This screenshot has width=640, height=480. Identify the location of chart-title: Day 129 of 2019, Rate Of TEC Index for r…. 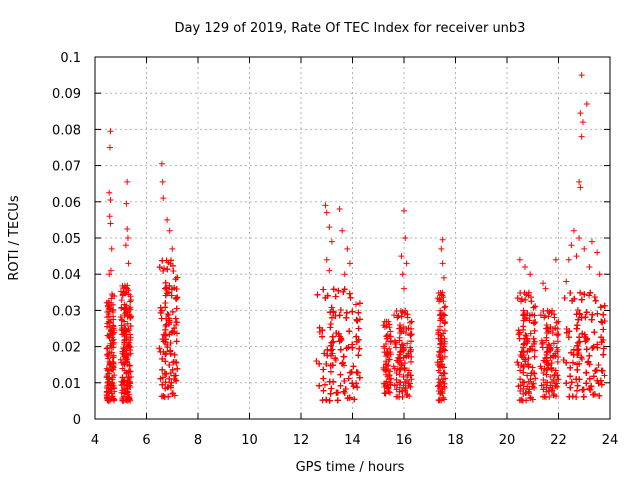
(350, 28).